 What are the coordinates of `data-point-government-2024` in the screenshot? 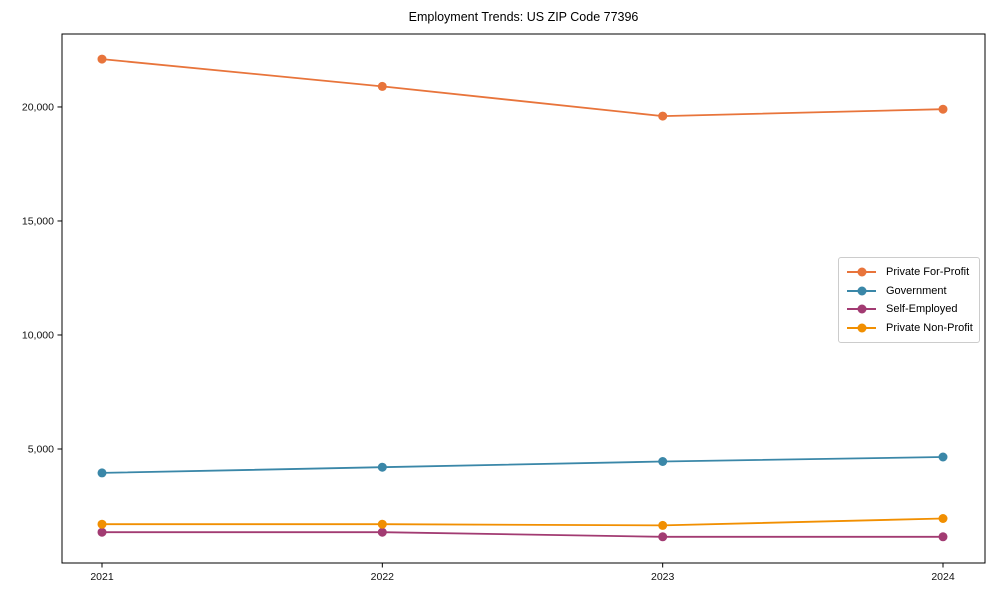 It's located at (943, 457).